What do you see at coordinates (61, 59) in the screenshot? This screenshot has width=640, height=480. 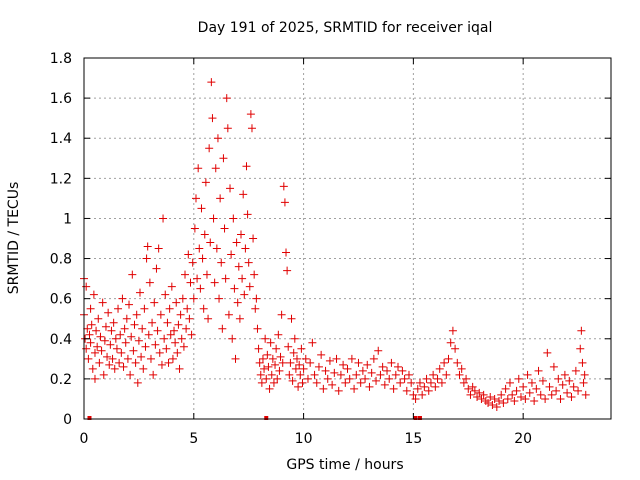 I see `y-tick-label: 1.8` at bounding box center [61, 59].